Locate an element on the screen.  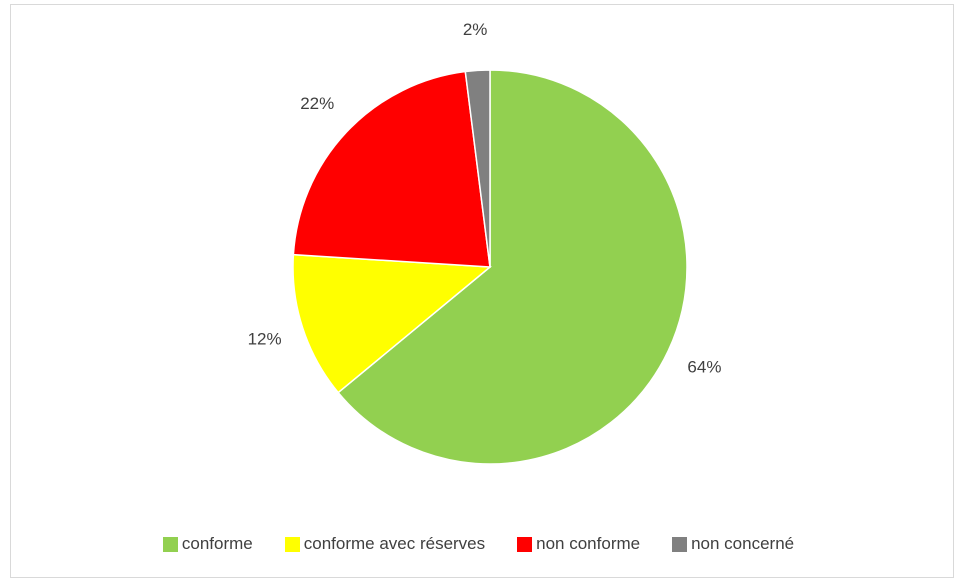
data-label-non-concerne: 2% is located at coordinates (475, 29).